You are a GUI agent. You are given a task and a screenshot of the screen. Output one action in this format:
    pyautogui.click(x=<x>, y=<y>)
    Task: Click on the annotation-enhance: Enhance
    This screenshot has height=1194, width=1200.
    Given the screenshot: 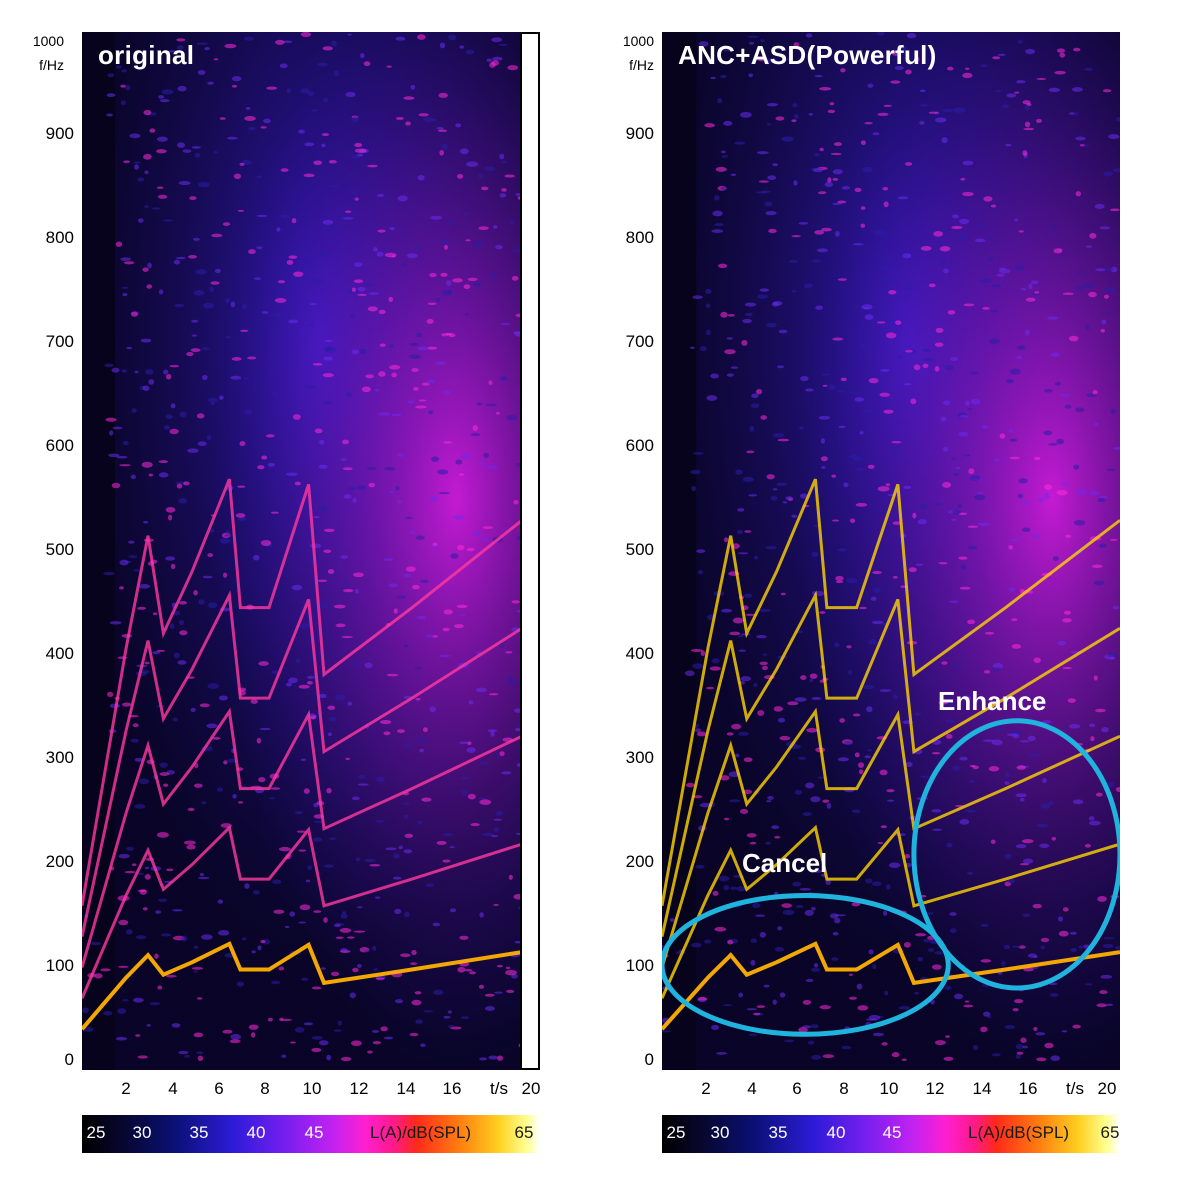 What is the action you would take?
    pyautogui.click(x=992, y=701)
    